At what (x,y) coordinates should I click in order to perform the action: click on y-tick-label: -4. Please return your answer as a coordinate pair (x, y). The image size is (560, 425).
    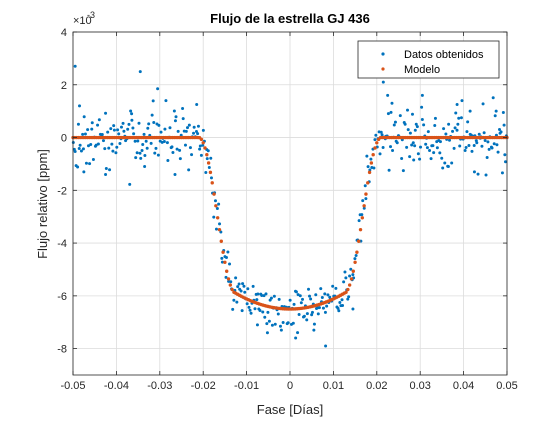
    Looking at the image, I should click on (62, 244).